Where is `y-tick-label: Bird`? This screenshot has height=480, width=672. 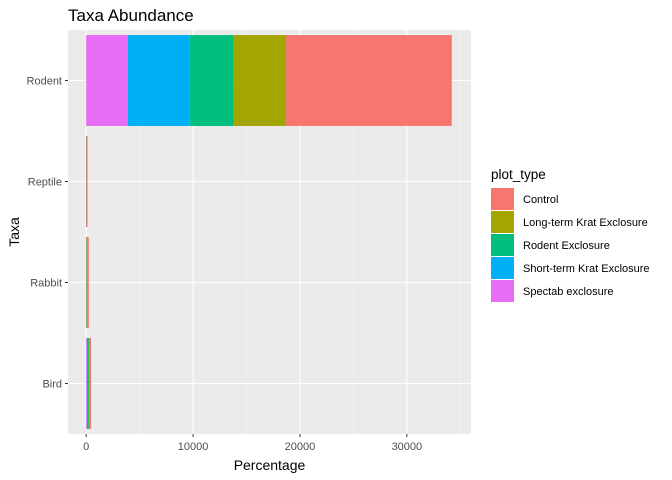
y-tick-label: Bird is located at coordinates (52, 385).